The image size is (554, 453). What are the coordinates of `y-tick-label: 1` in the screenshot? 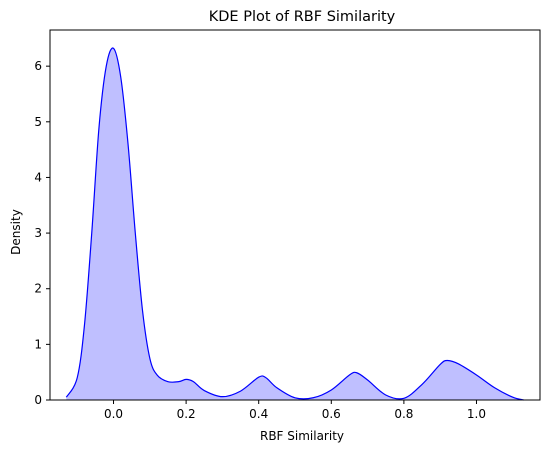 It's located at (38, 344).